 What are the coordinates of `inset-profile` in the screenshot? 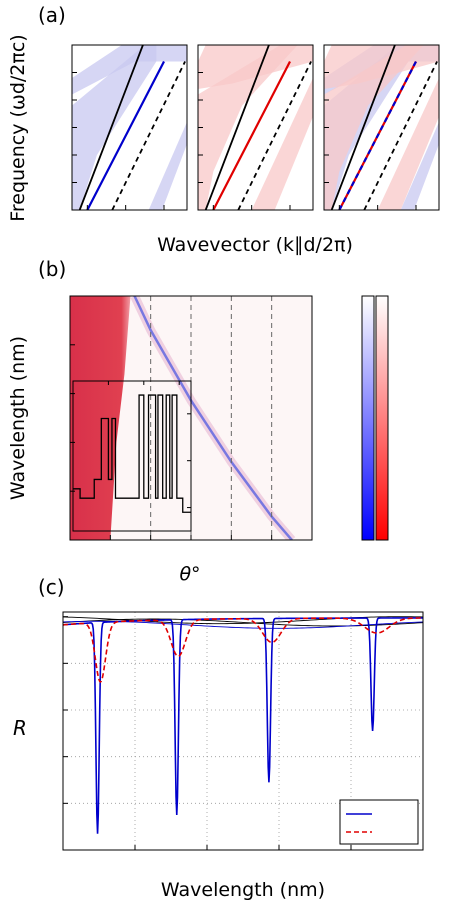 It's located at (132, 453).